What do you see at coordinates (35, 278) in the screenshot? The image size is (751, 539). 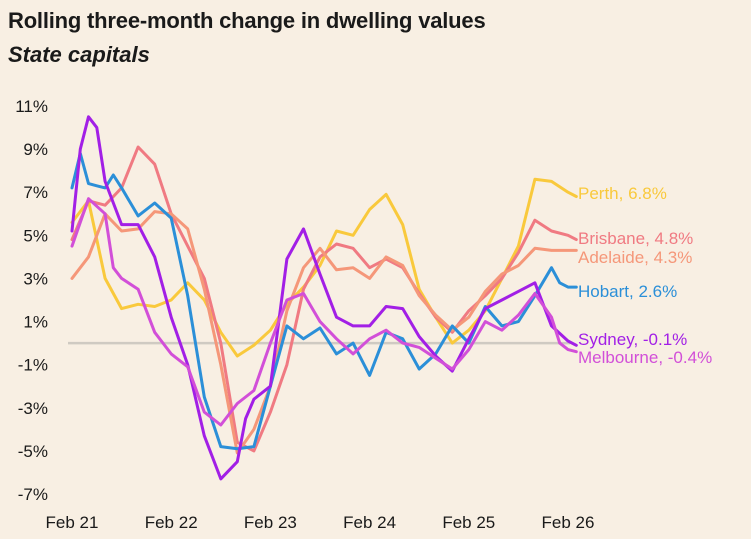 I see `y-tick-label: 3%` at bounding box center [35, 278].